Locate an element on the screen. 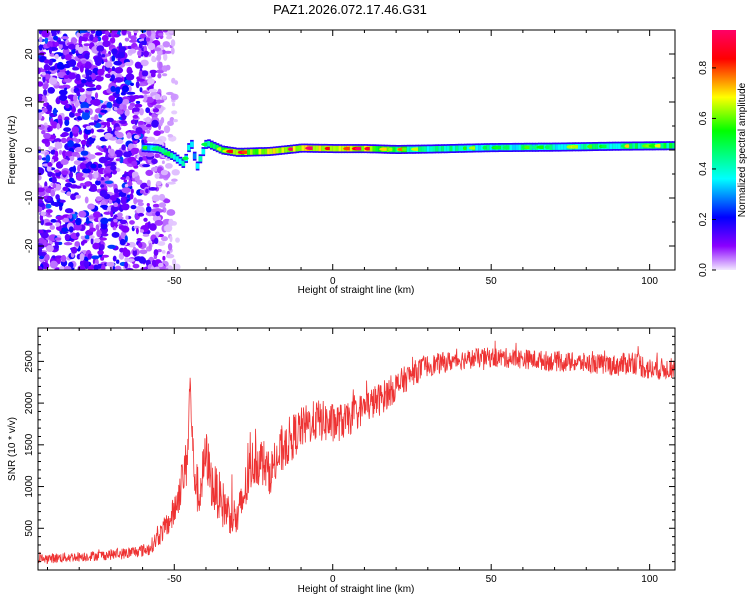  colorbar-tick-label: 0.4 is located at coordinates (703, 169).